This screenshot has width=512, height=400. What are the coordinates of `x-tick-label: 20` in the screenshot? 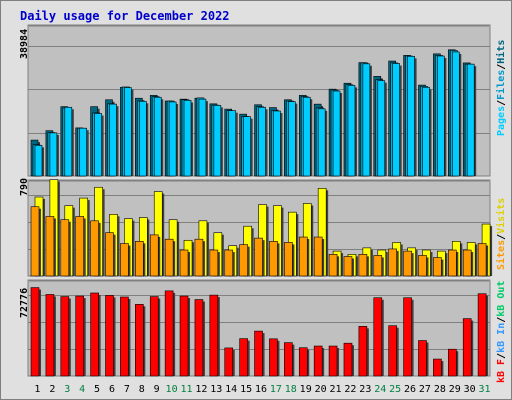 It's located at (321, 389).